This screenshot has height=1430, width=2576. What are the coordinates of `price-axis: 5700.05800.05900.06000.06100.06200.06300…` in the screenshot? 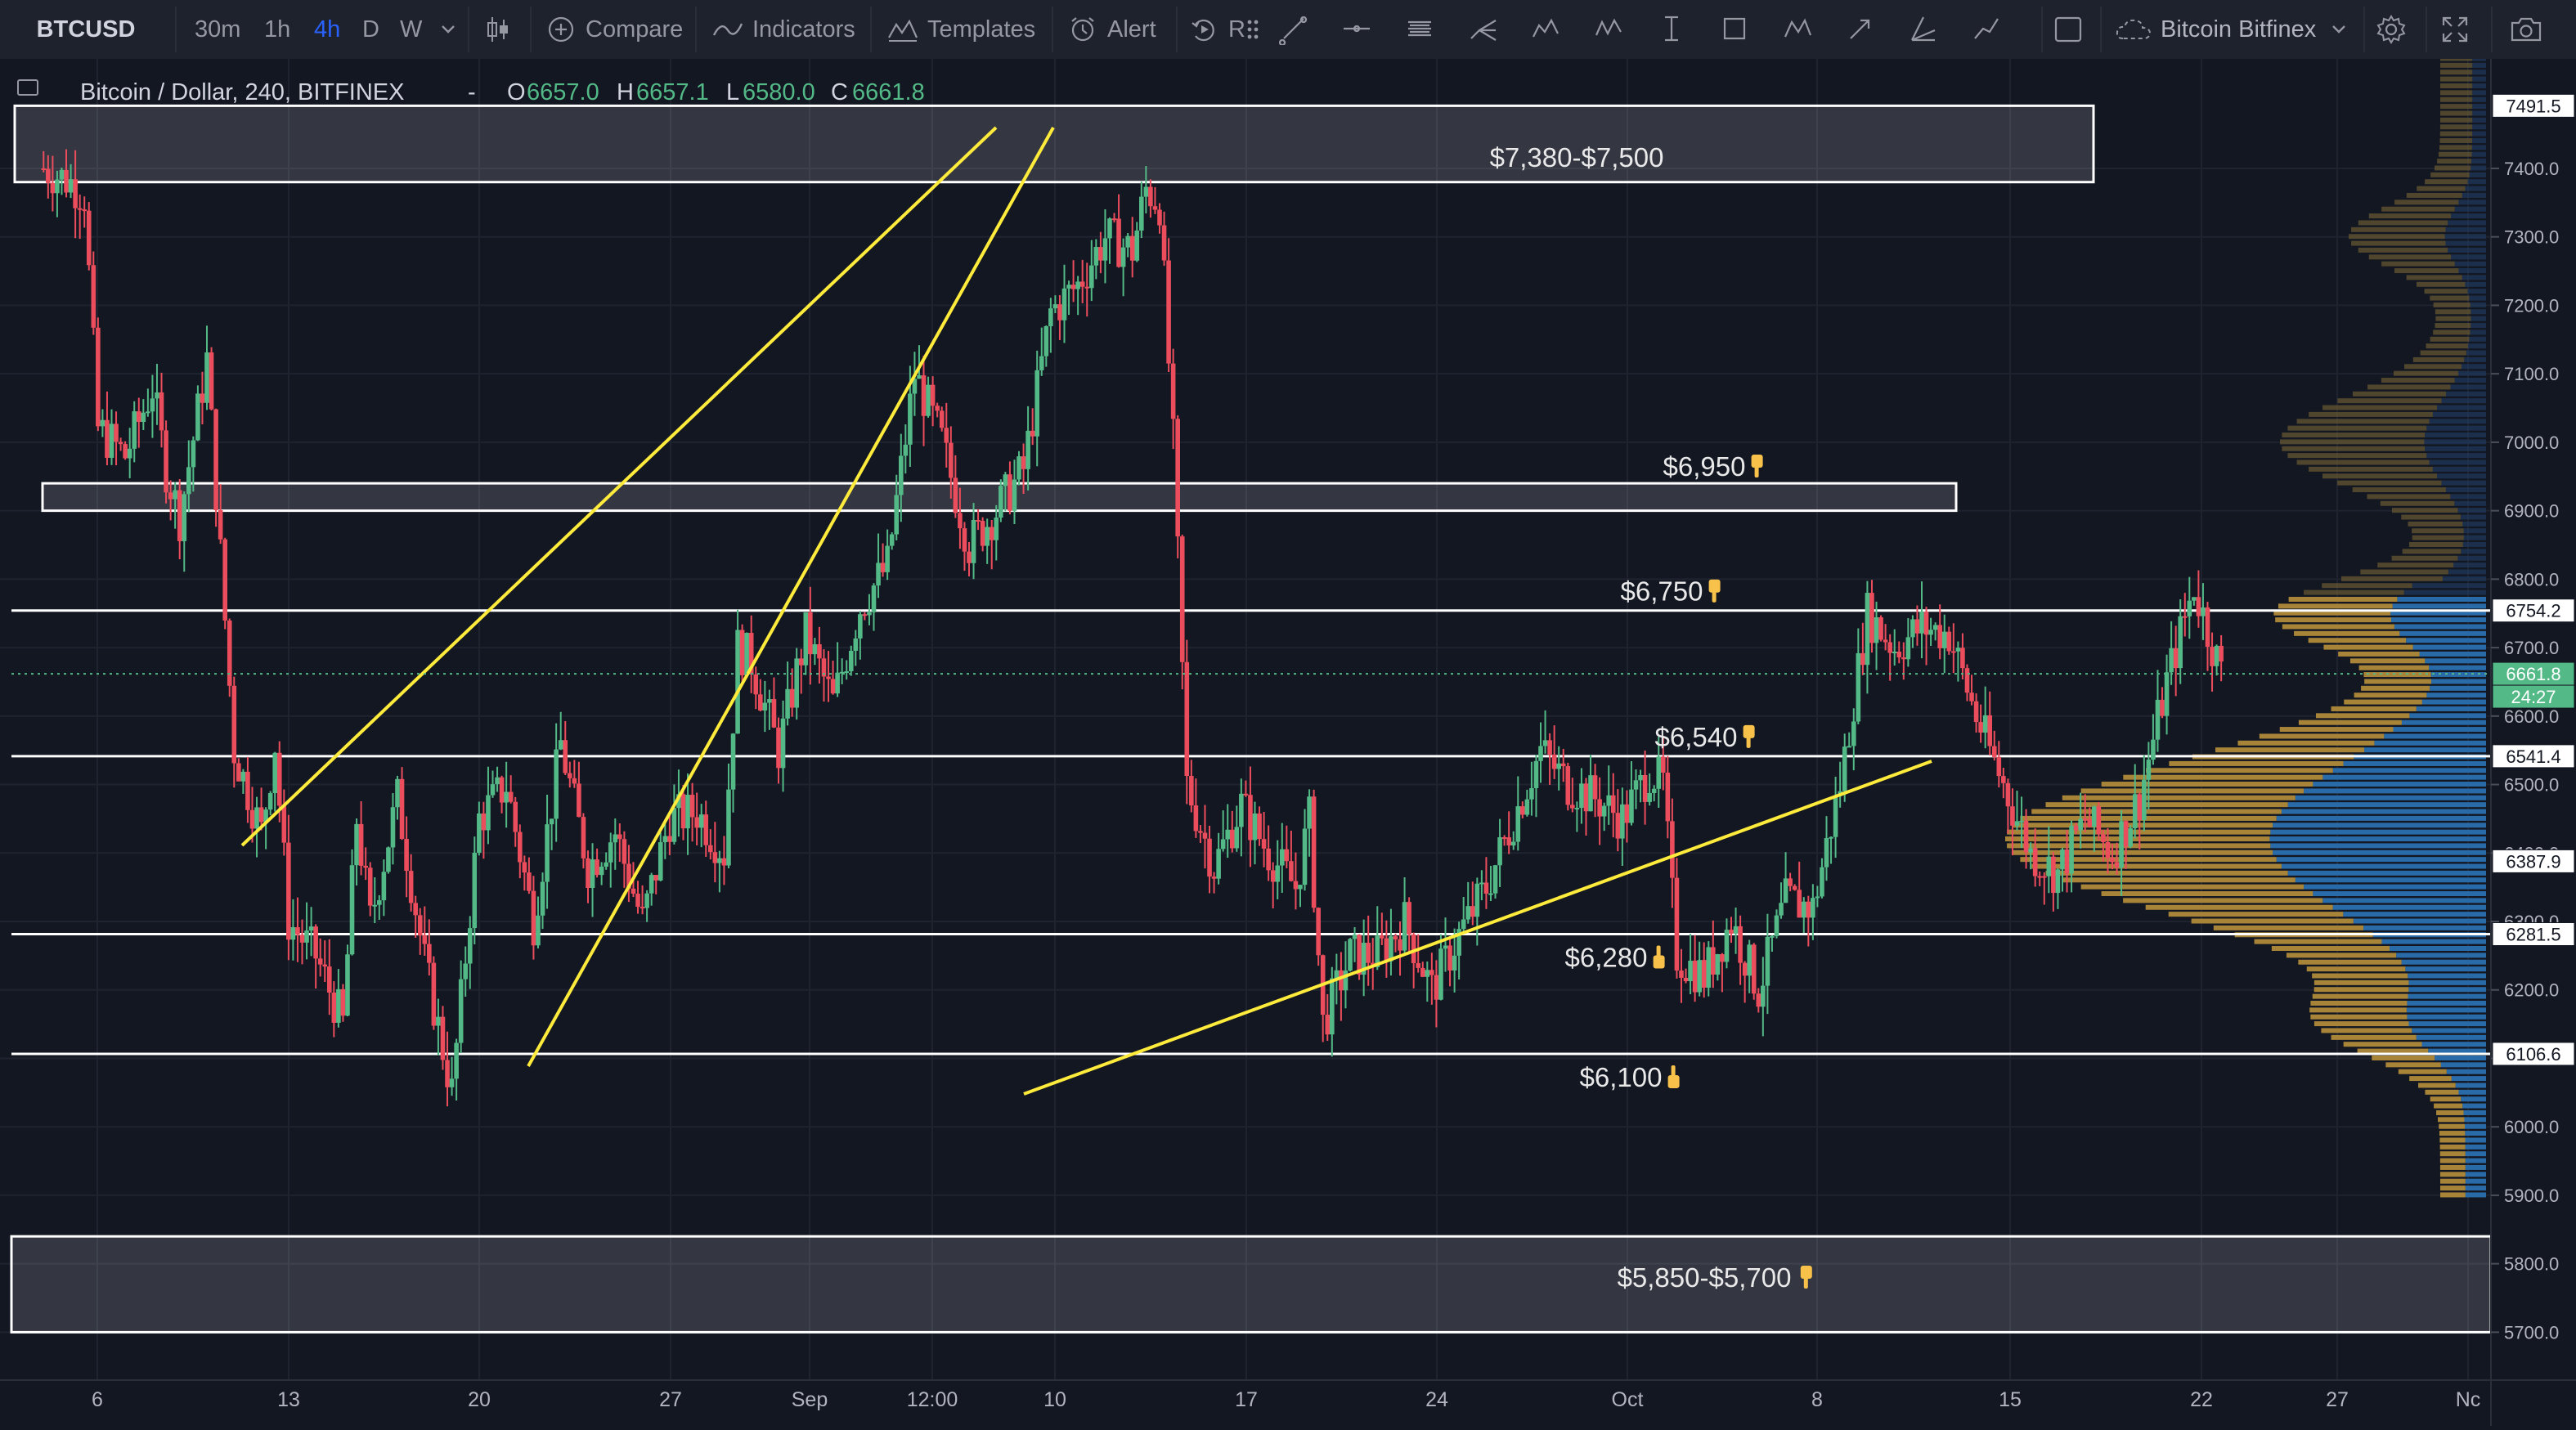 It's located at (2533, 718).